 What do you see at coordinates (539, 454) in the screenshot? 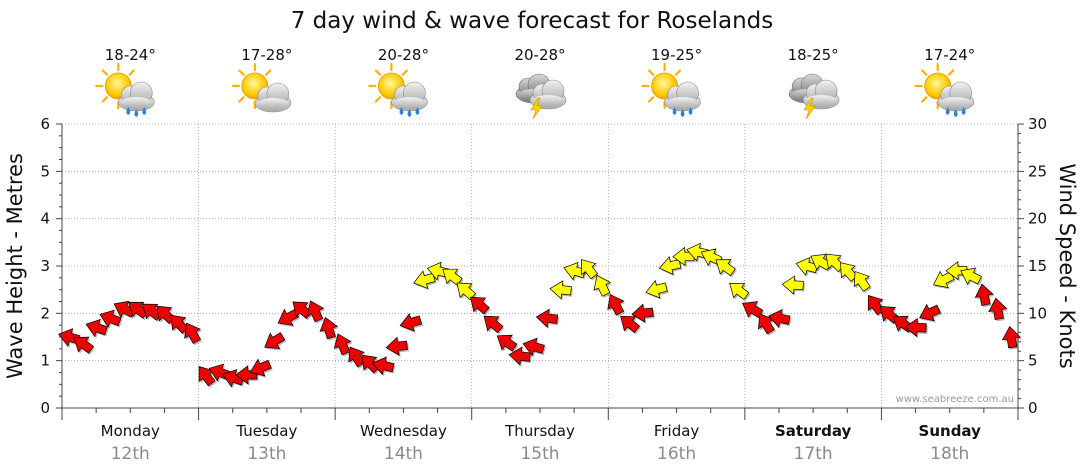
I see `day-date-label: 15th` at bounding box center [539, 454].